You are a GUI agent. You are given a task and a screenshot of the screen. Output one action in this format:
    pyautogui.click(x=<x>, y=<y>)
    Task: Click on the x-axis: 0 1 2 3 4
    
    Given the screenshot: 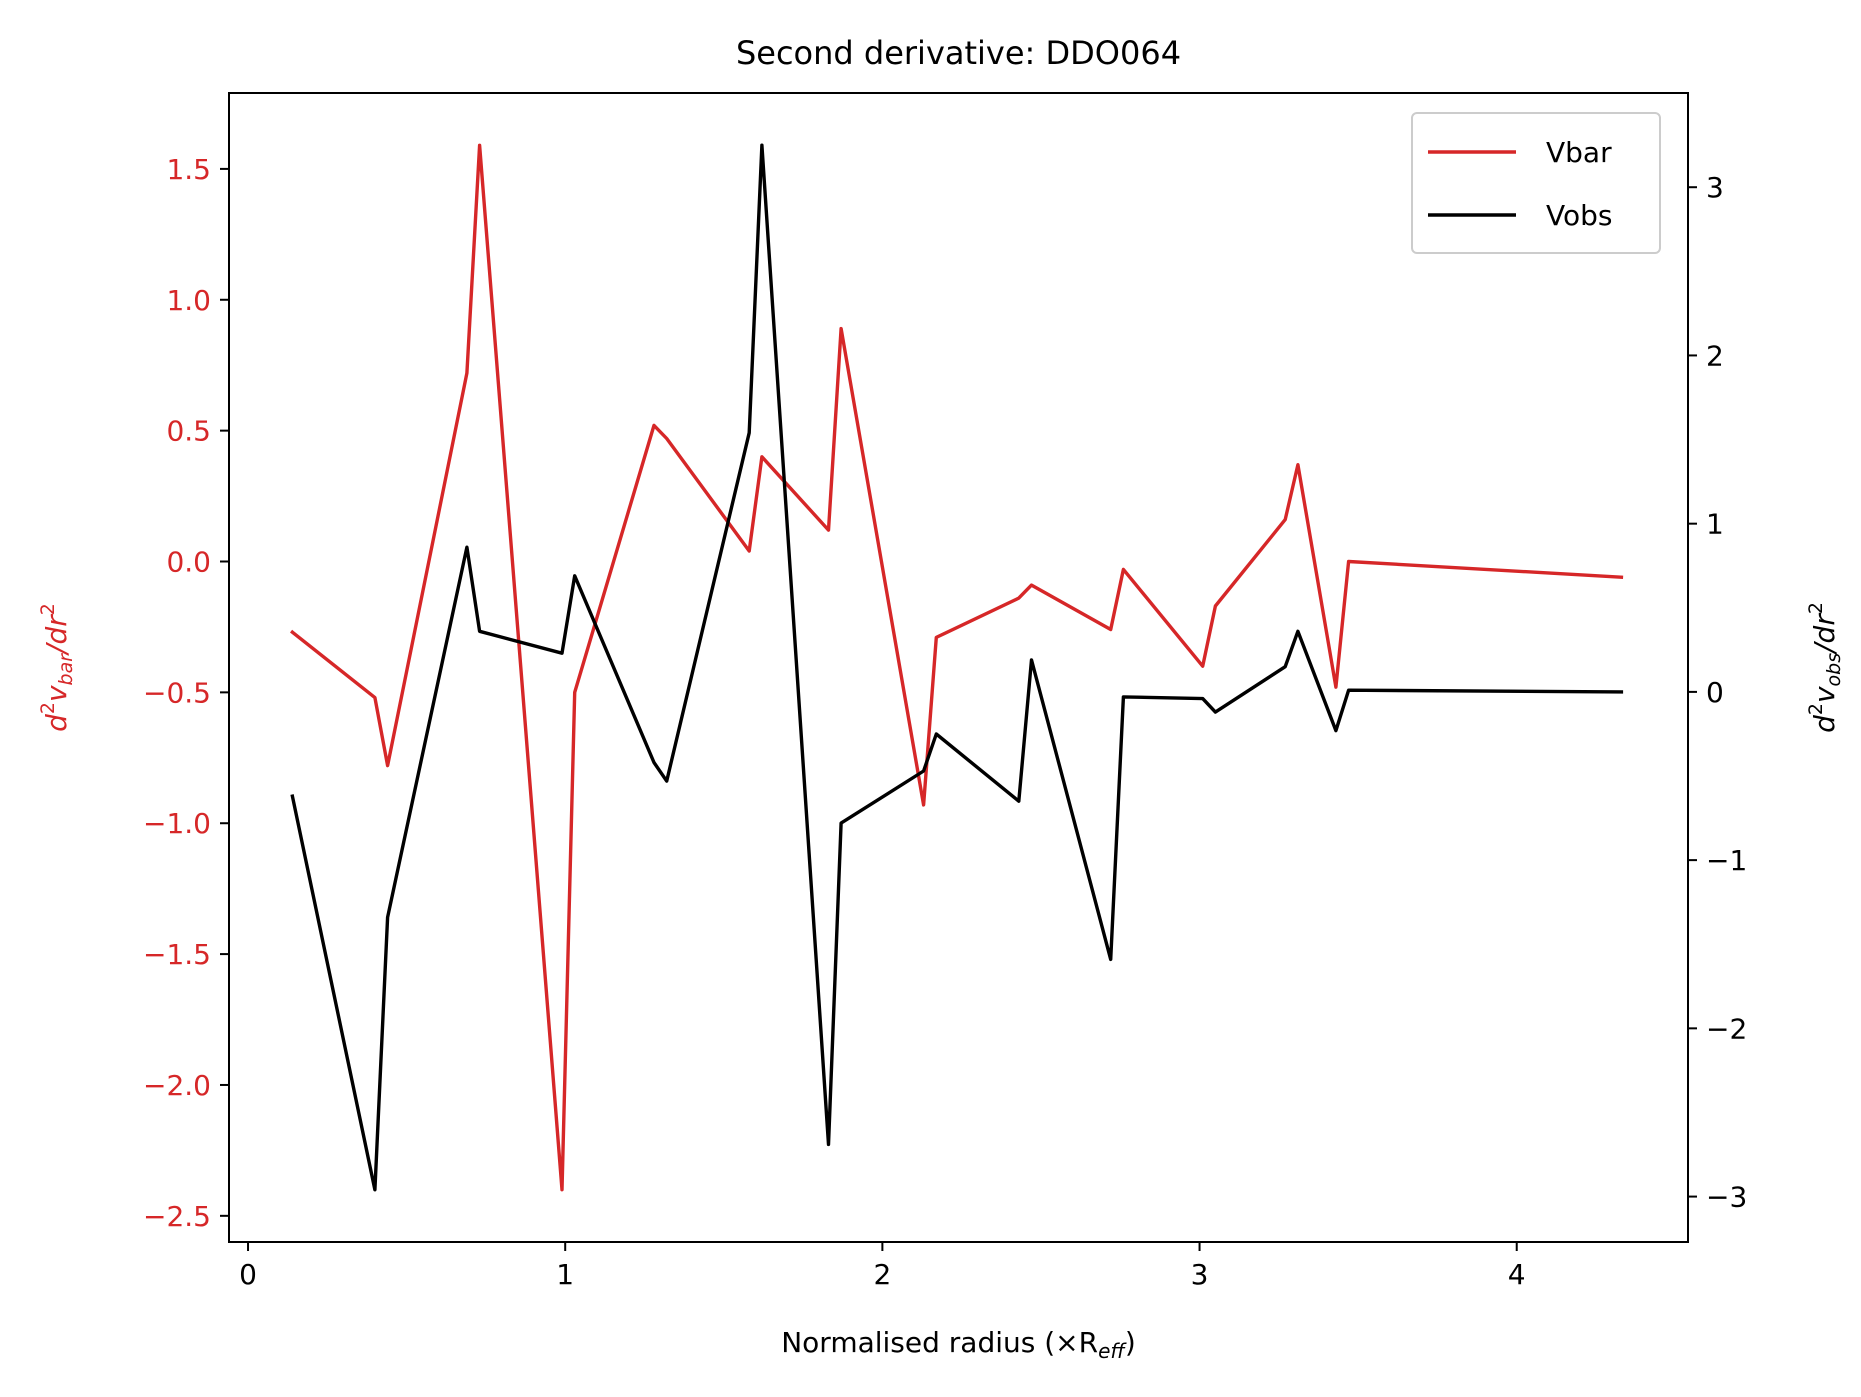 What is the action you would take?
    pyautogui.click(x=882, y=1266)
    